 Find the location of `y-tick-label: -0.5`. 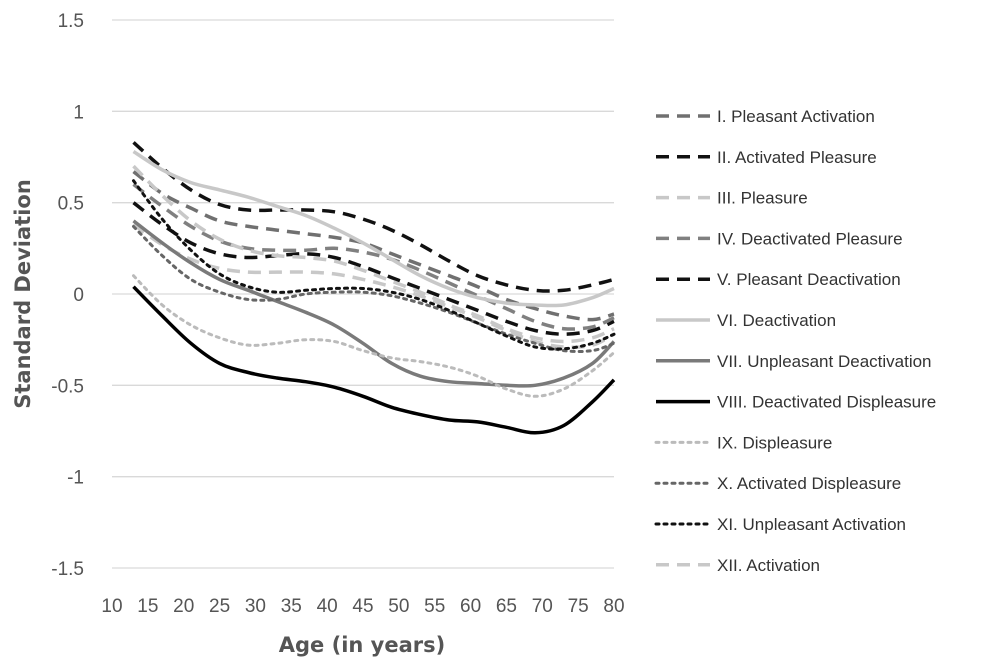

y-tick-label: -0.5 is located at coordinates (67, 386).